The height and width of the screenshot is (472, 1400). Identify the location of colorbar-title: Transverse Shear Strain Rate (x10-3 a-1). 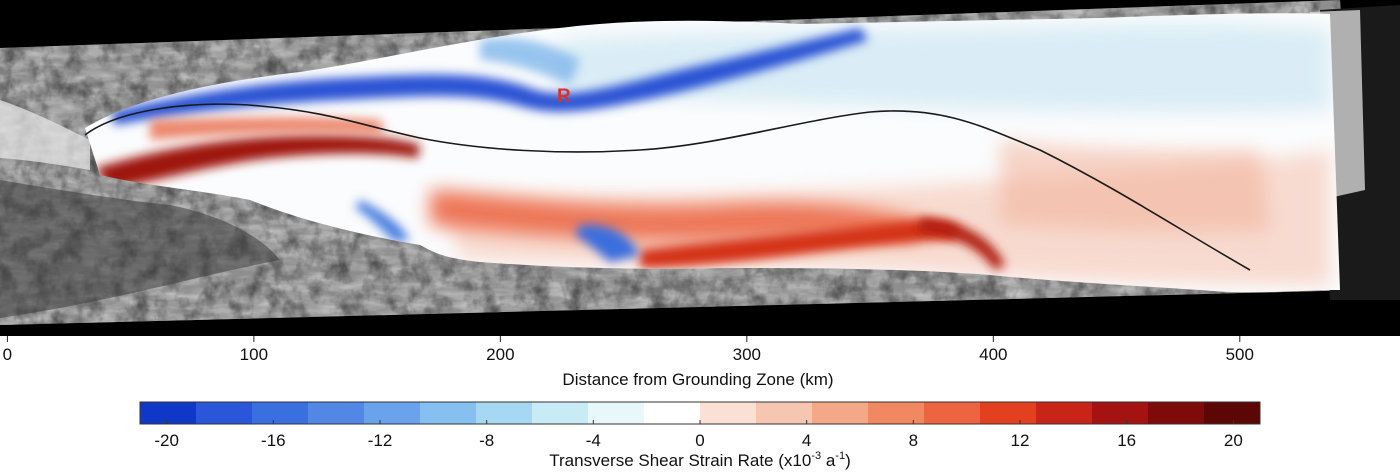
(699, 460).